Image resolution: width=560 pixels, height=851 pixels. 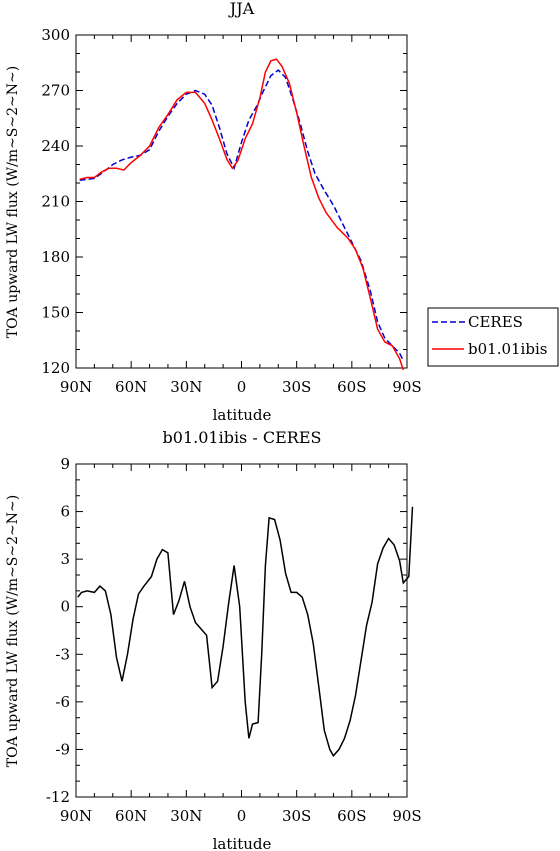 What do you see at coordinates (242, 437) in the screenshot?
I see `bottom-title: b01.01ibis - CERES` at bounding box center [242, 437].